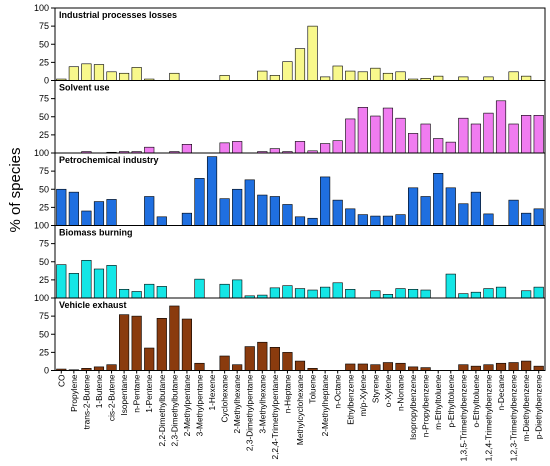  I want to click on x-tick-label: Propylene, so click(74, 393).